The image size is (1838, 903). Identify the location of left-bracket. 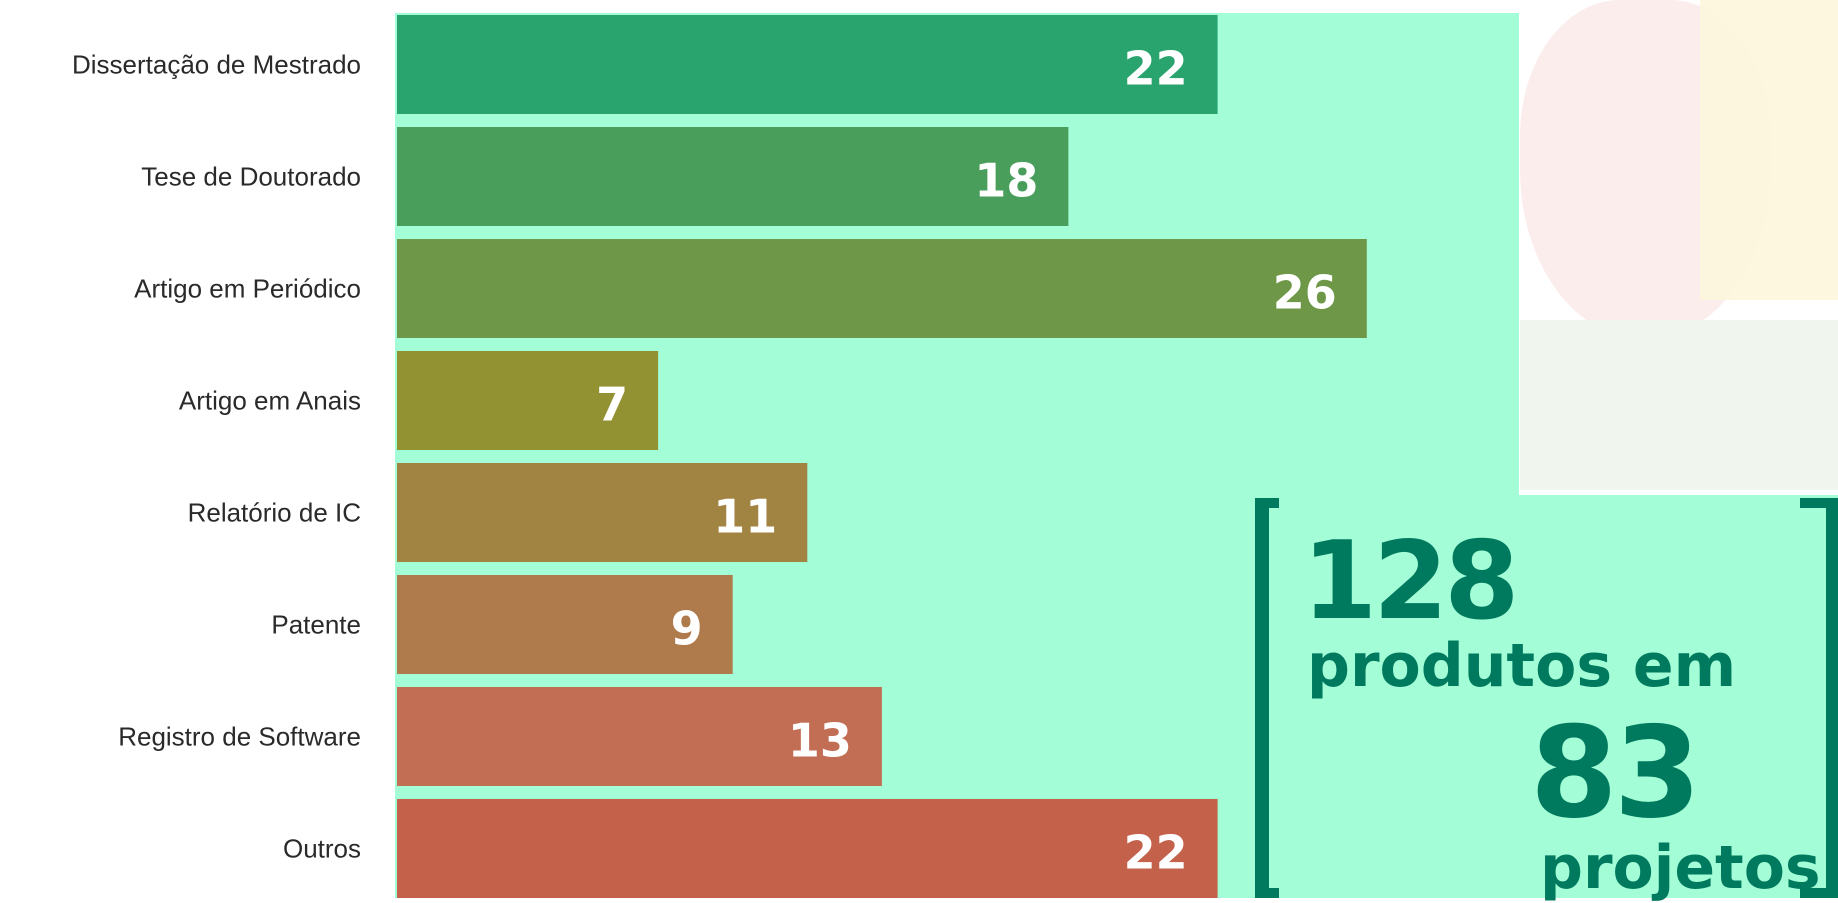
(1267, 698).